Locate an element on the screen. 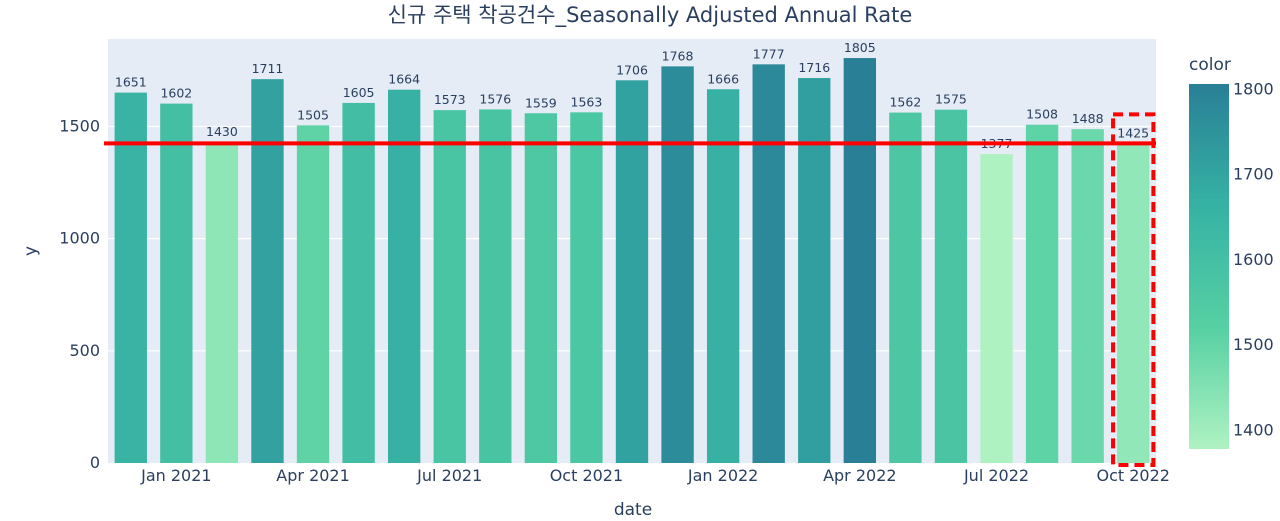  bar-value-label: 1488 is located at coordinates (1088, 118).